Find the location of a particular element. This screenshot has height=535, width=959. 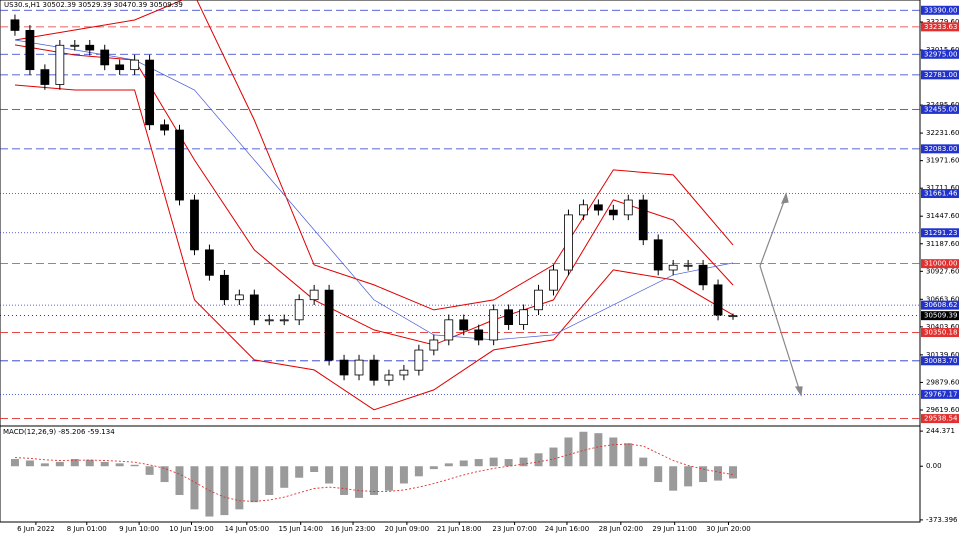

y-tick-label: 31711.60 is located at coordinates (942, 188).